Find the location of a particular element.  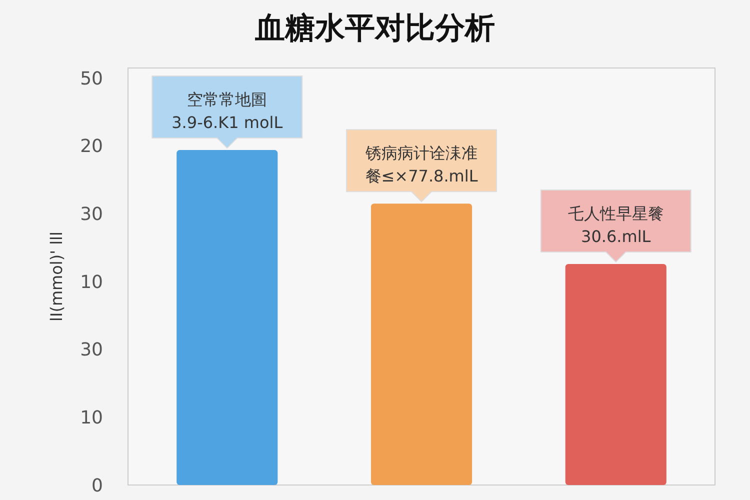

y-axis-title: lI(mmol)' lll is located at coordinates (56, 277).